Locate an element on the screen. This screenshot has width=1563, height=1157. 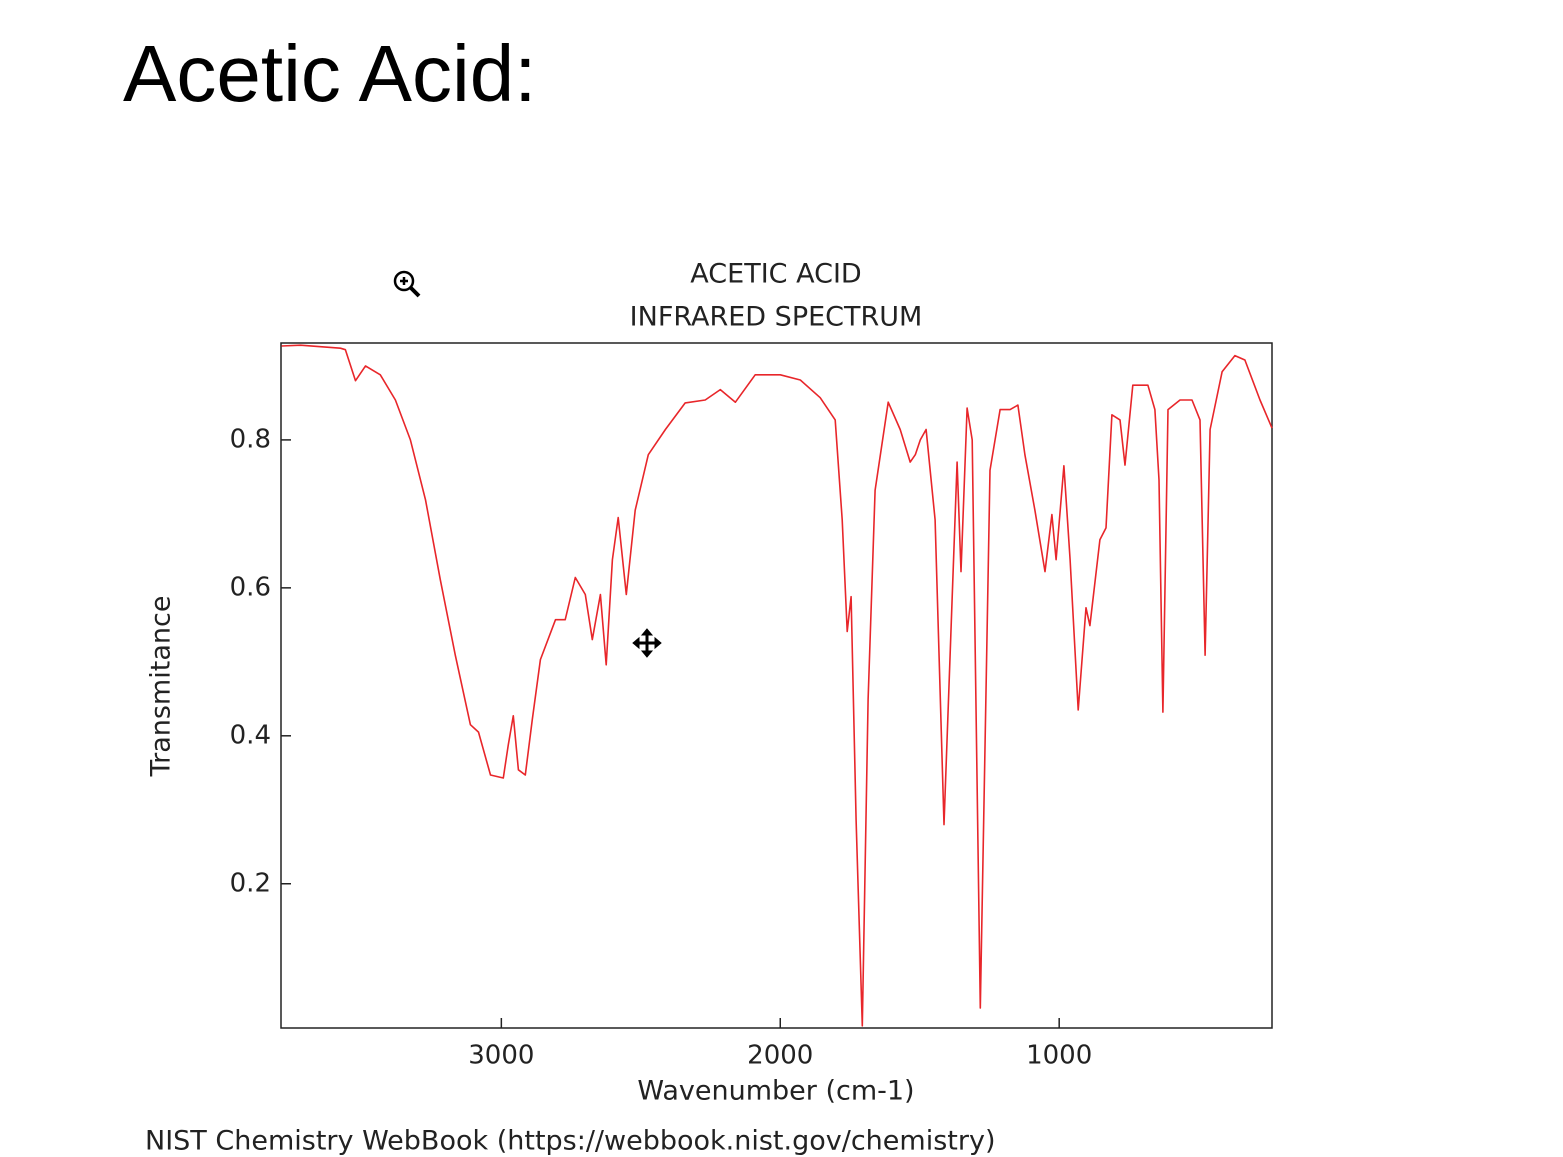
x-axis-label: Wavenumber (cm-1) is located at coordinates (775, 1091).